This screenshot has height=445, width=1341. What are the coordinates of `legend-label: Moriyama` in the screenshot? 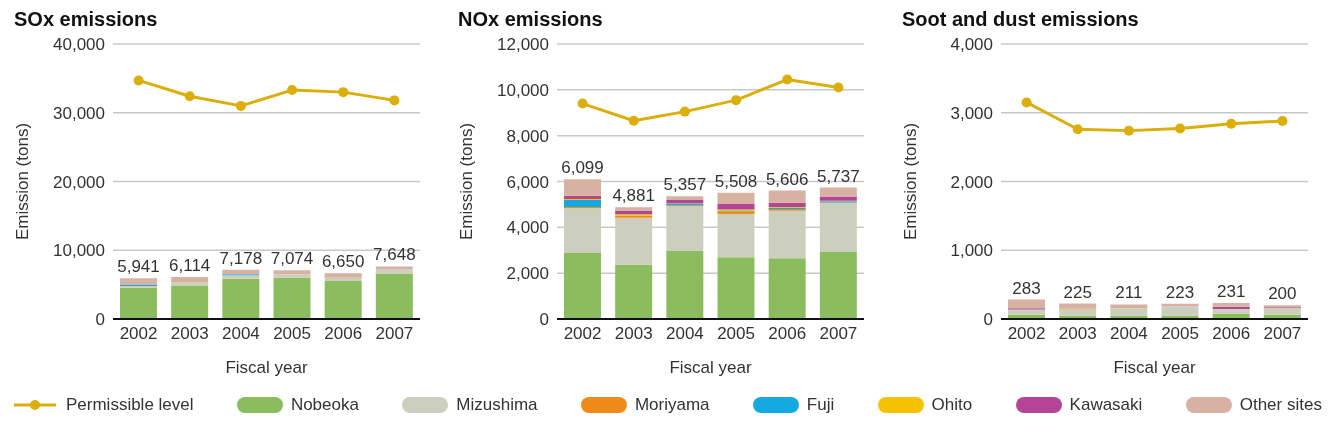 It's located at (672, 405).